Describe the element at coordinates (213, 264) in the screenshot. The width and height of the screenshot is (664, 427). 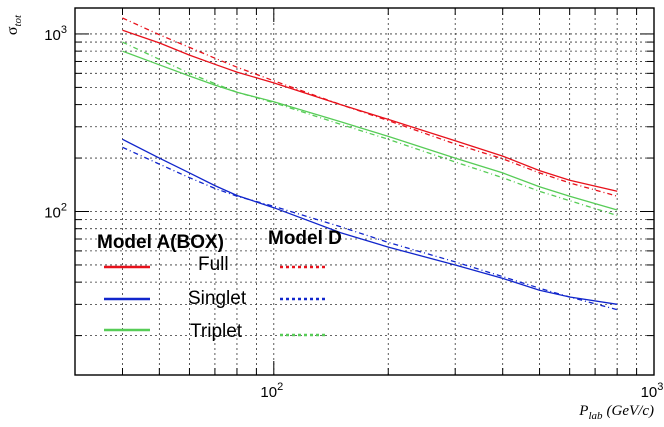
I see `legend-label-full: Full` at that location.